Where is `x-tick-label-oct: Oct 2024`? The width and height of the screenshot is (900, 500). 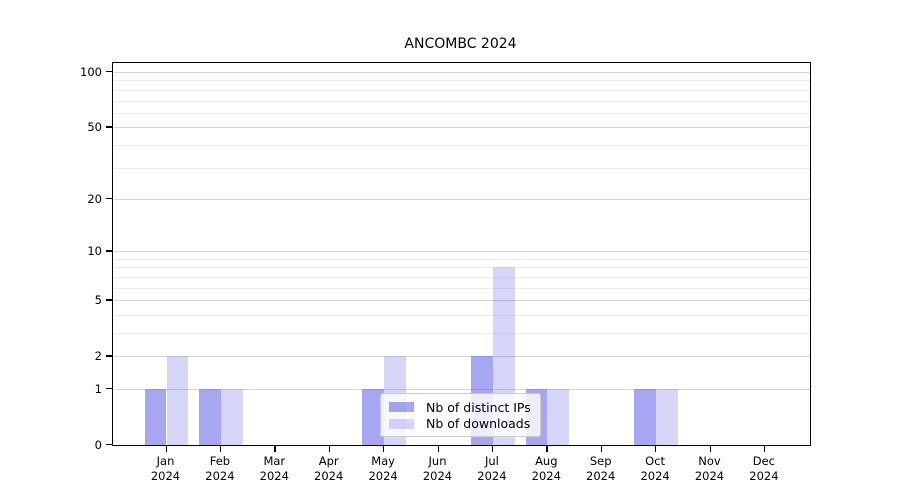
x-tick-label-oct: Oct 2024 is located at coordinates (655, 468).